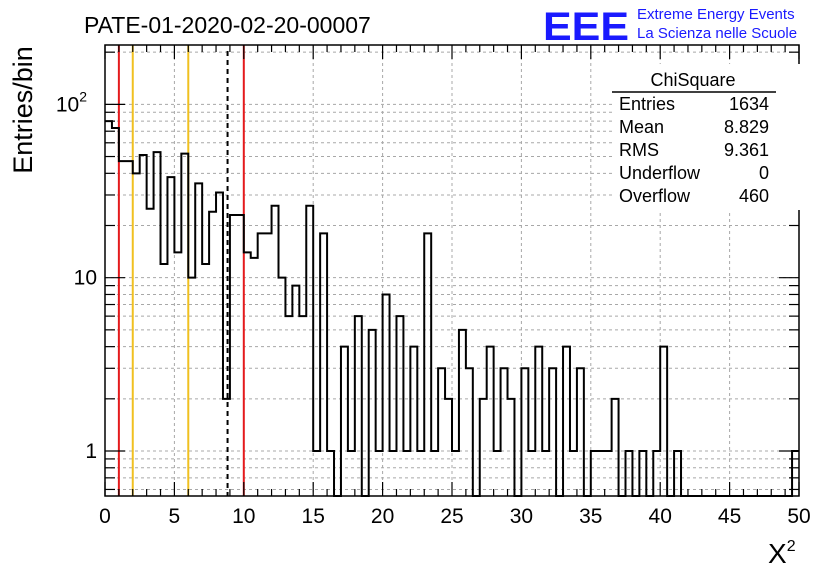 This screenshot has width=836, height=572. I want to click on x-axis-label-main: X, so click(777, 553).